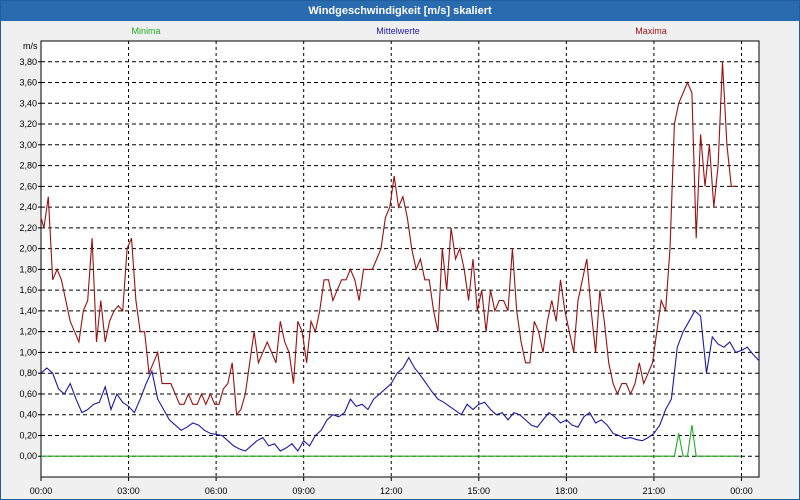 Image resolution: width=800 pixels, height=500 pixels. Describe the element at coordinates (28, 435) in the screenshot. I see `y-tick-label: 0,20` at that location.